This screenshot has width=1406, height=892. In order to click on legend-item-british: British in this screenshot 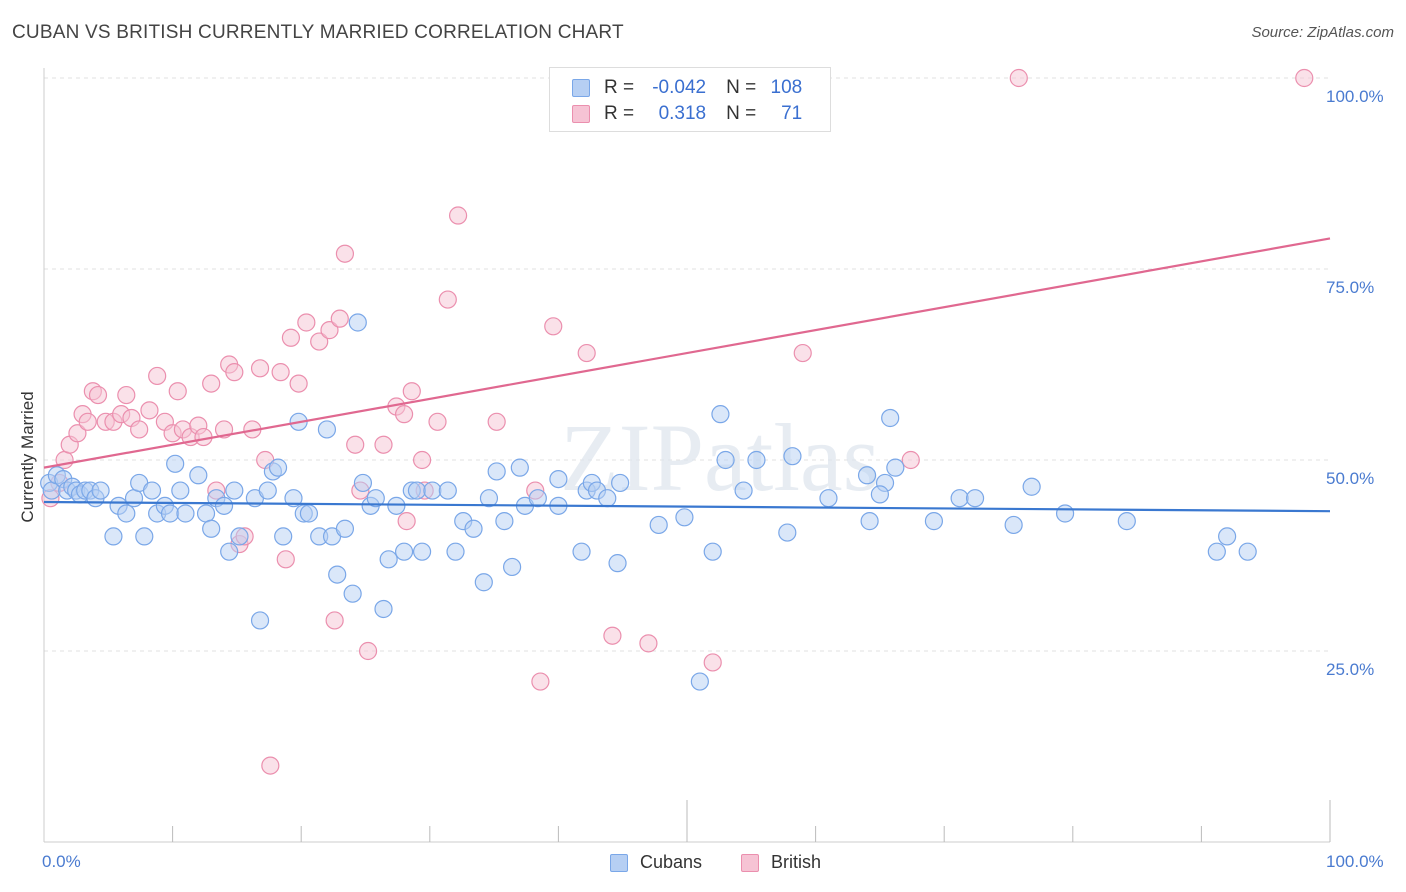, I will do `click(781, 862)`.